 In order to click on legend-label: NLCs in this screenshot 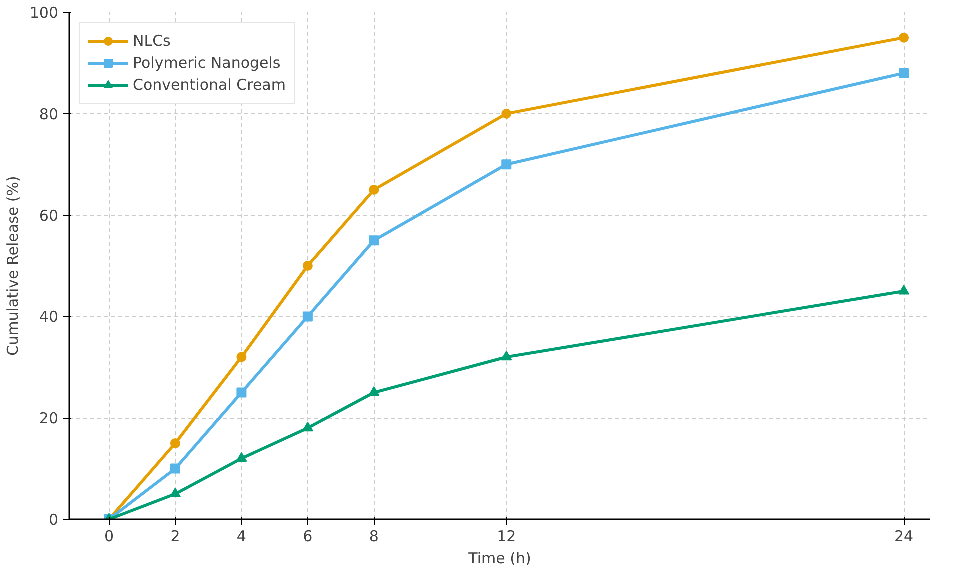, I will do `click(152, 41)`.